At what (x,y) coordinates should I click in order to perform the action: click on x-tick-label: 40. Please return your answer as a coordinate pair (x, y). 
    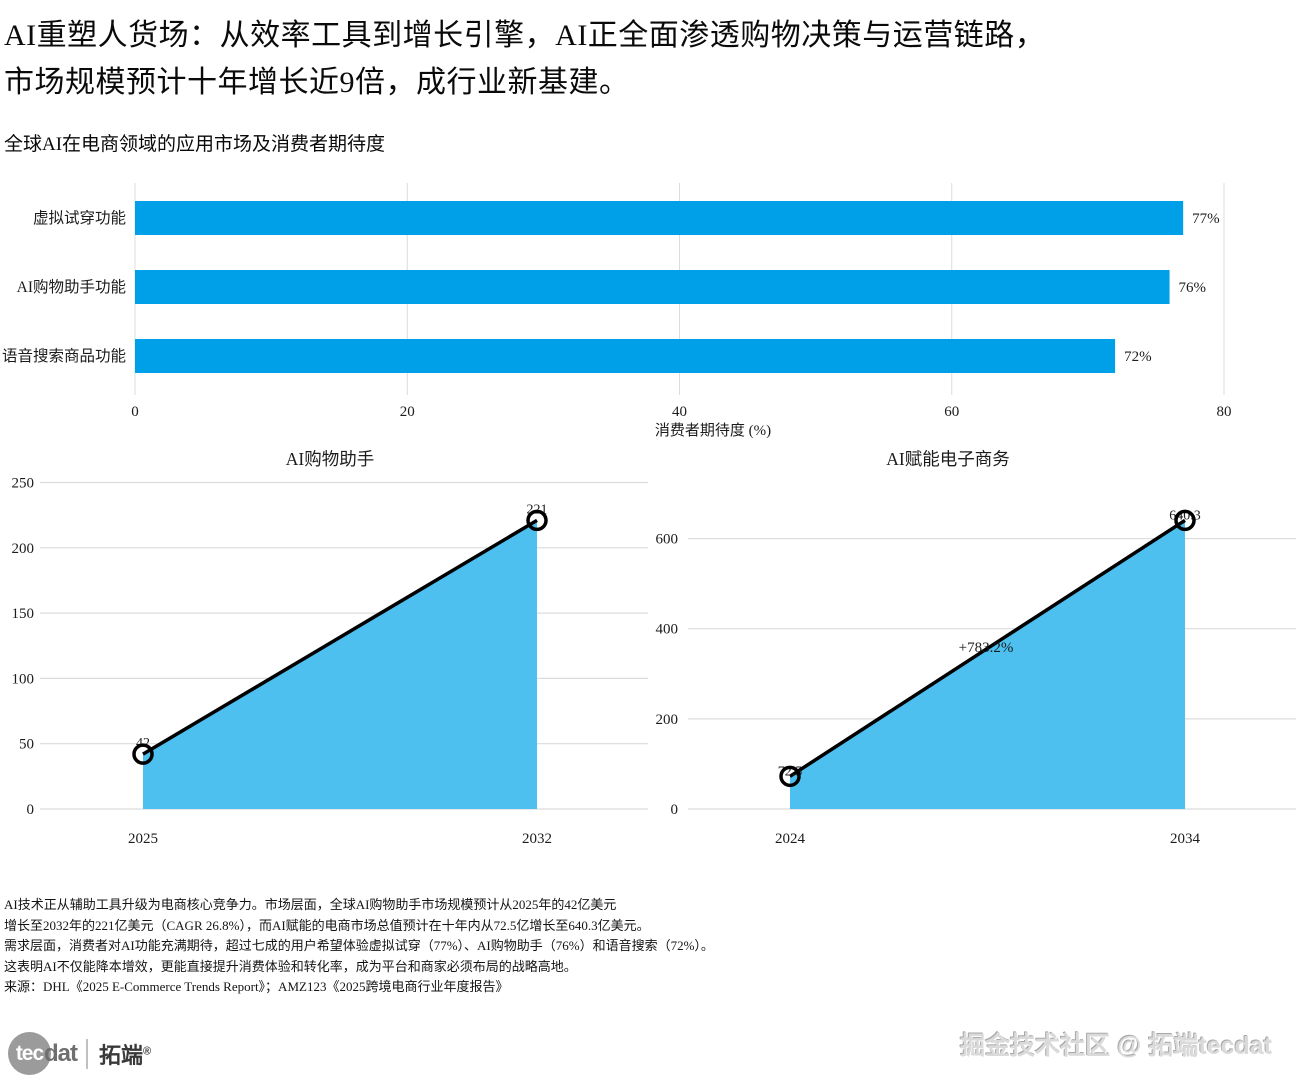
    Looking at the image, I should click on (679, 412).